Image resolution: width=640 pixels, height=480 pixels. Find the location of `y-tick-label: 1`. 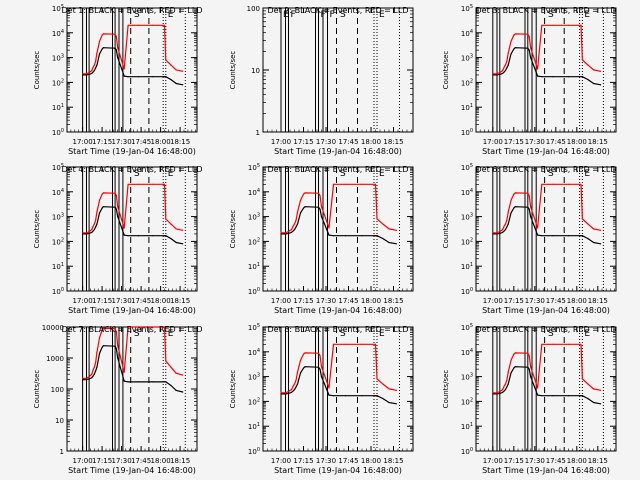

y-tick-label: 1 is located at coordinates (62, 452).